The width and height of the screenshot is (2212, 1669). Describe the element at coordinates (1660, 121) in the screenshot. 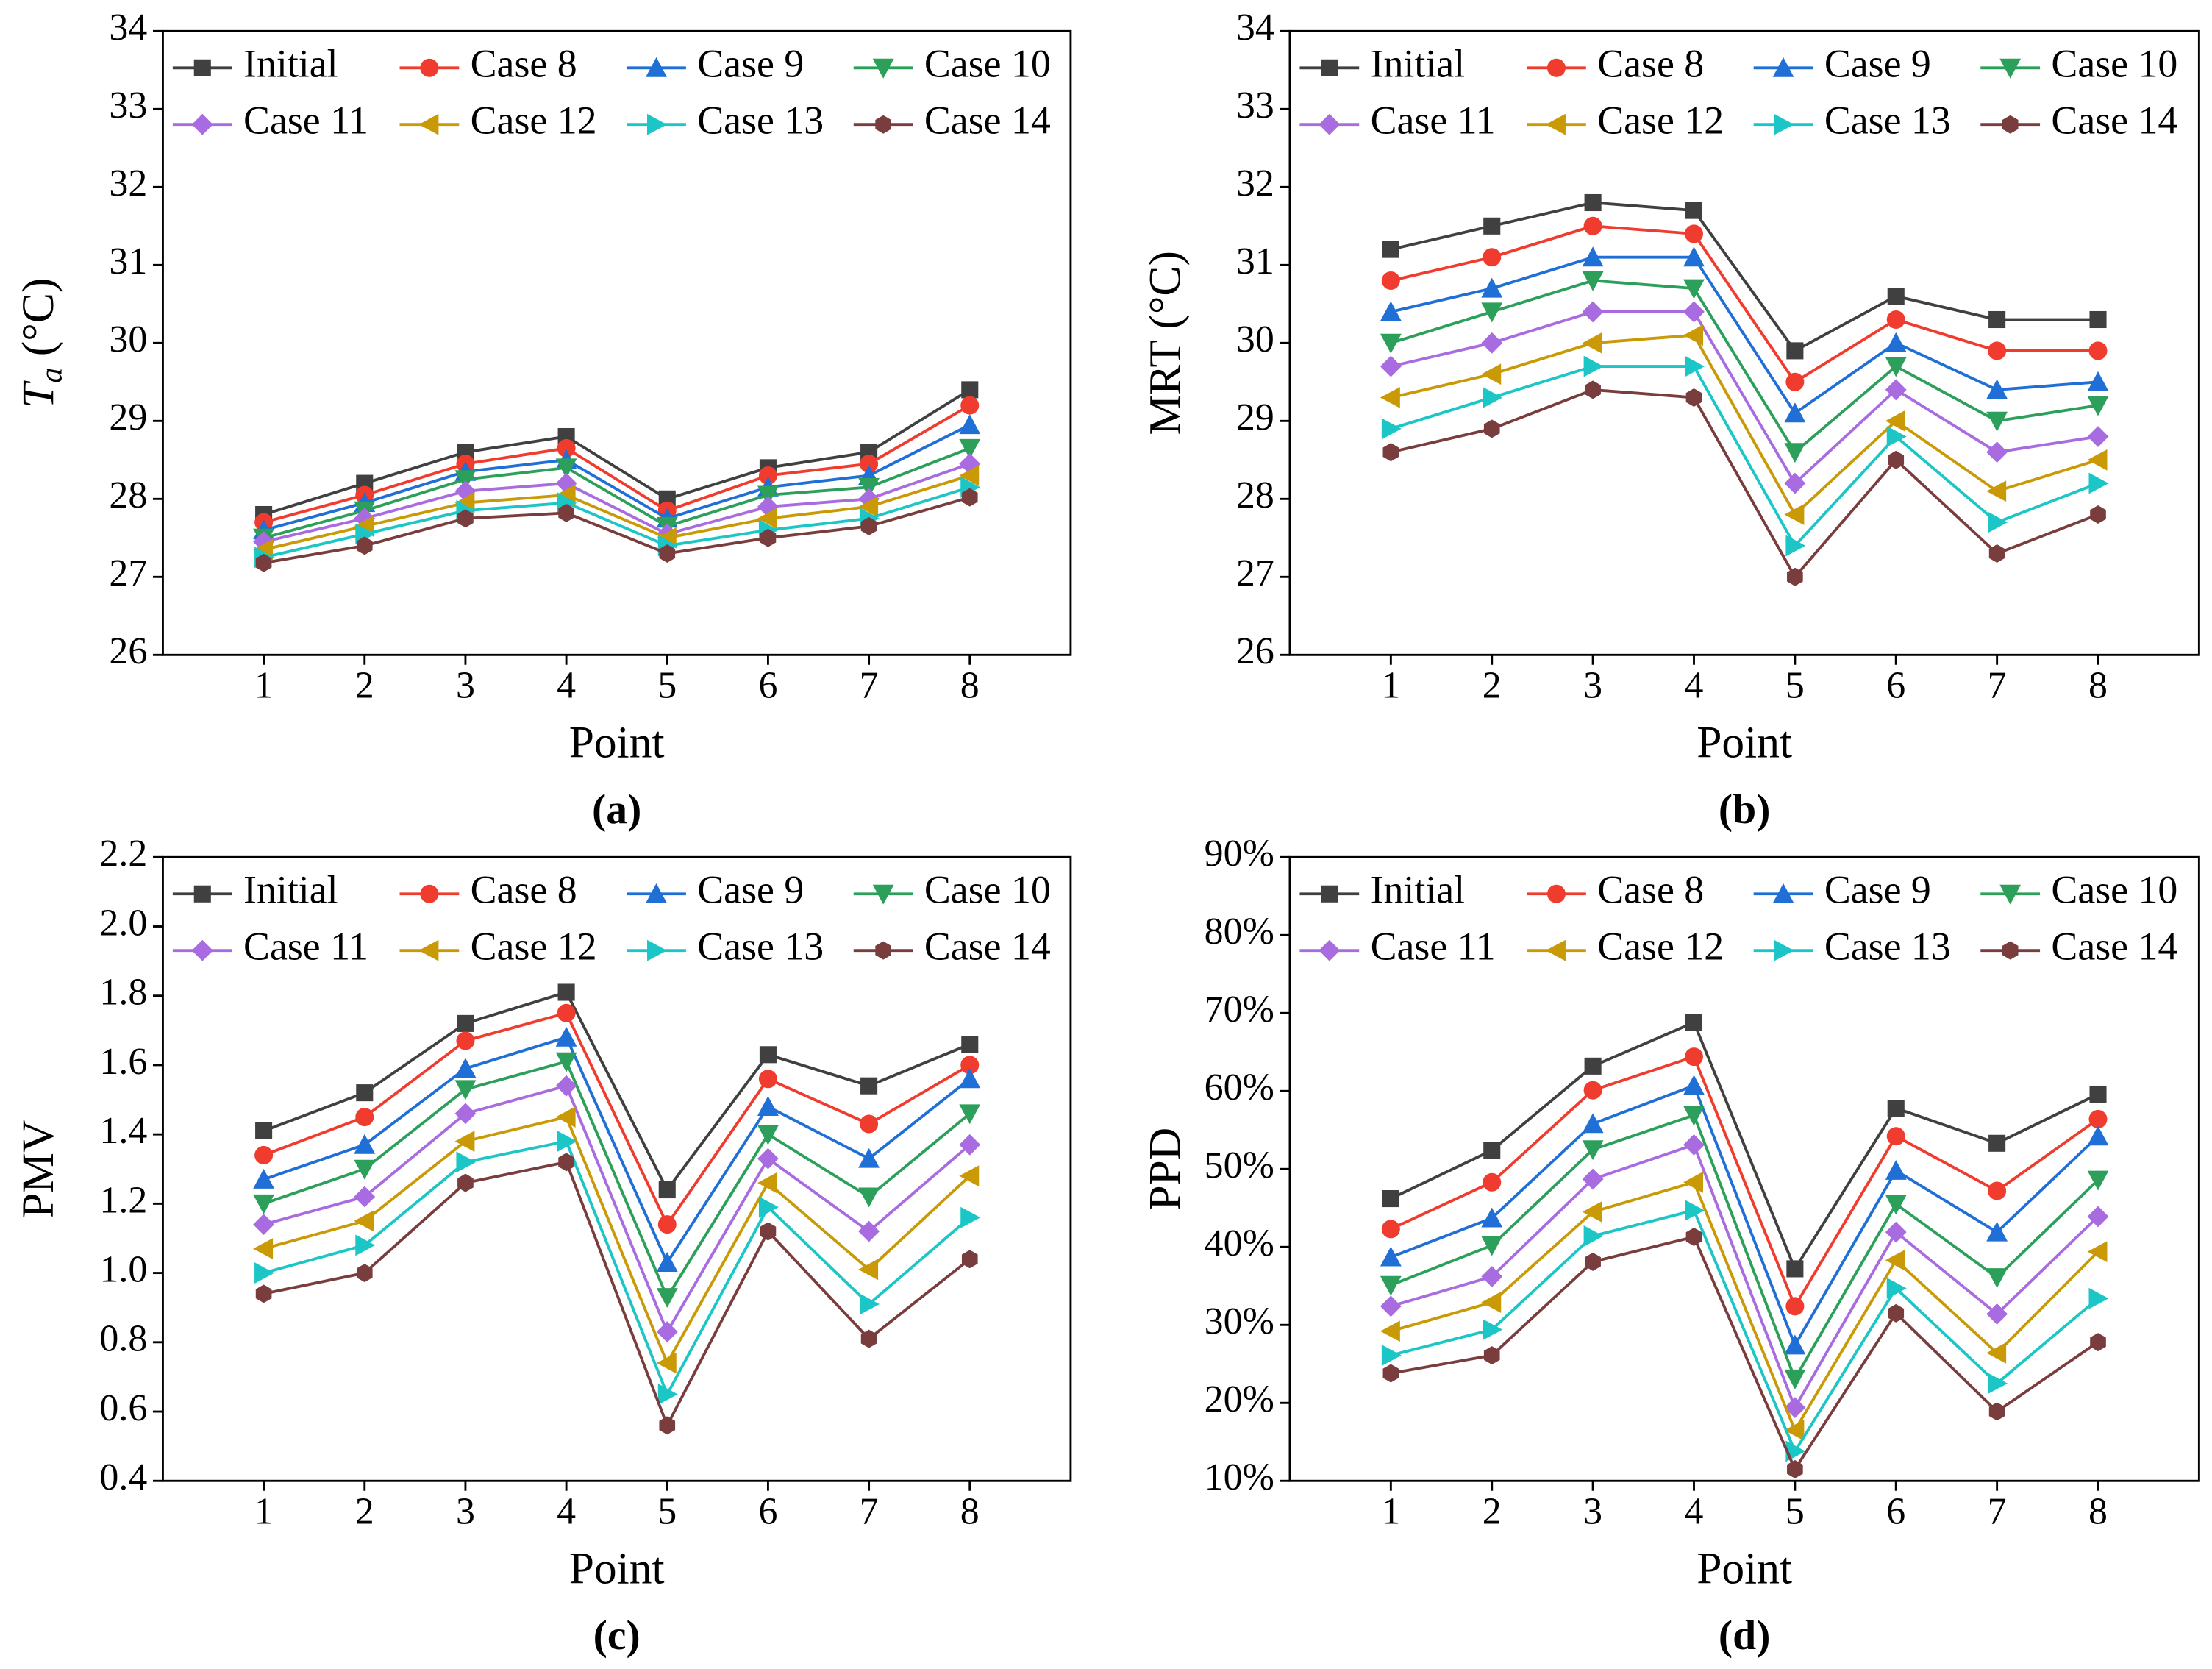

I see `legend-label: Case 12` at that location.